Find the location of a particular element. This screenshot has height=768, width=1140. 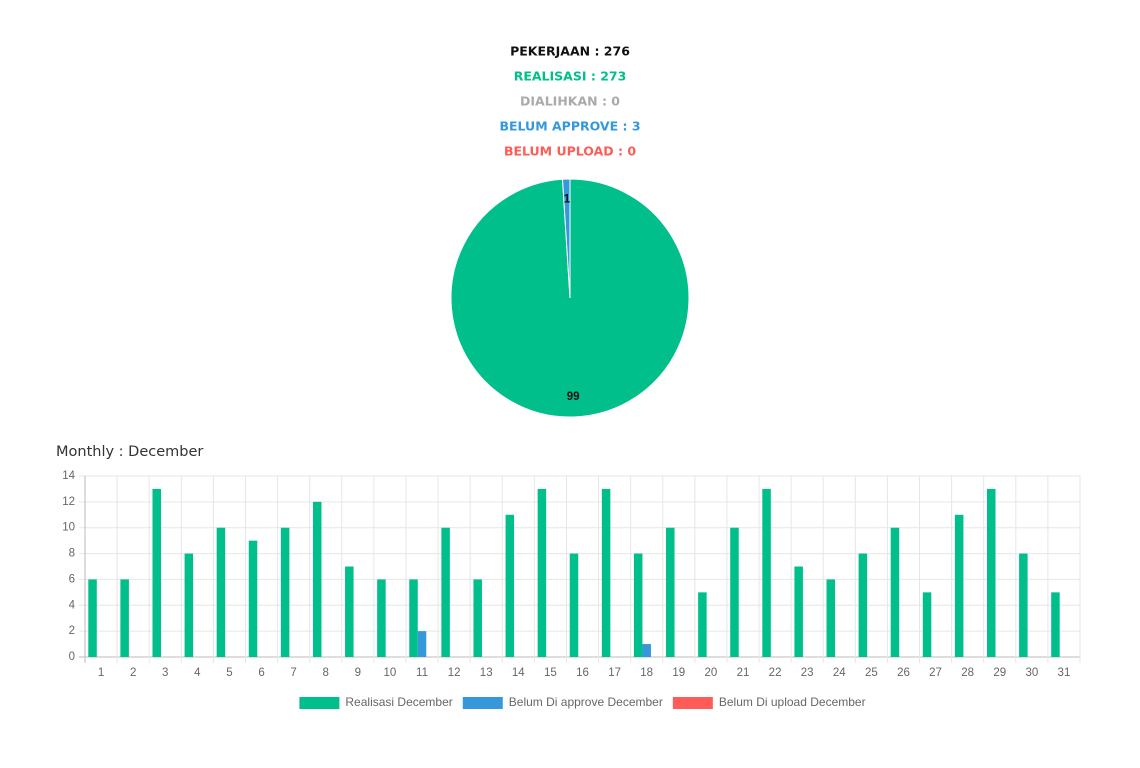

x-tick-label: 10 is located at coordinates (390, 673).